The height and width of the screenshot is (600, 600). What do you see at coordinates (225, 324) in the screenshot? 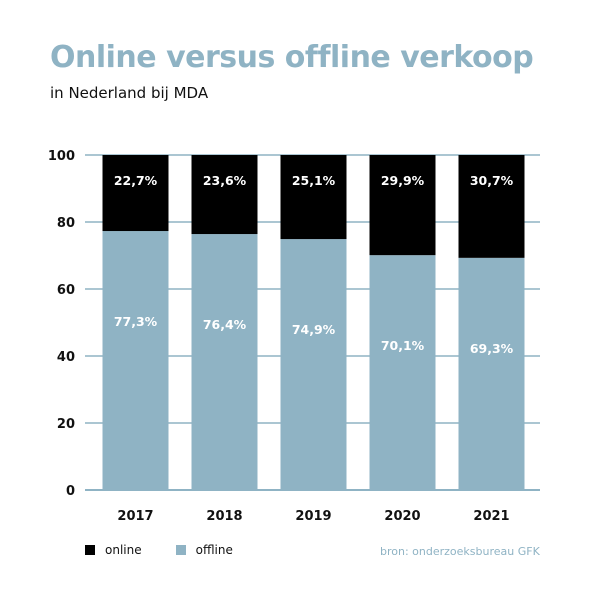
I see `data-label-offline-2018: 76,4%` at bounding box center [225, 324].